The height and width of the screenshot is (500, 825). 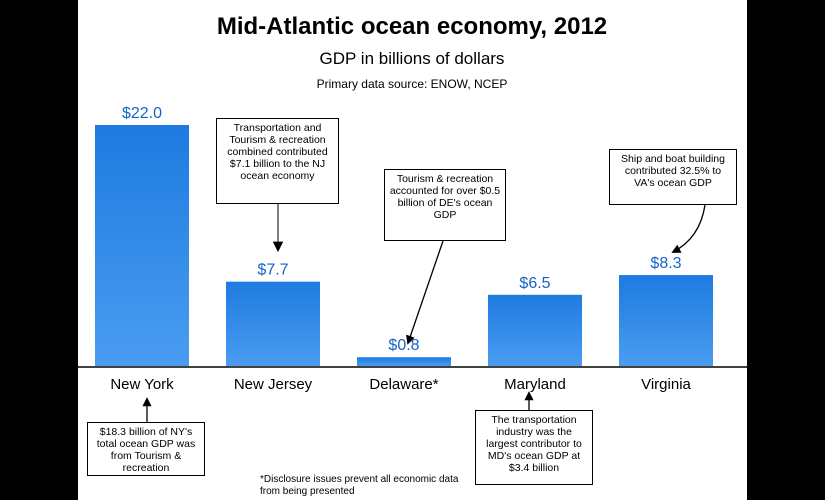 What do you see at coordinates (688, 228) in the screenshot?
I see `va-arrow` at bounding box center [688, 228].